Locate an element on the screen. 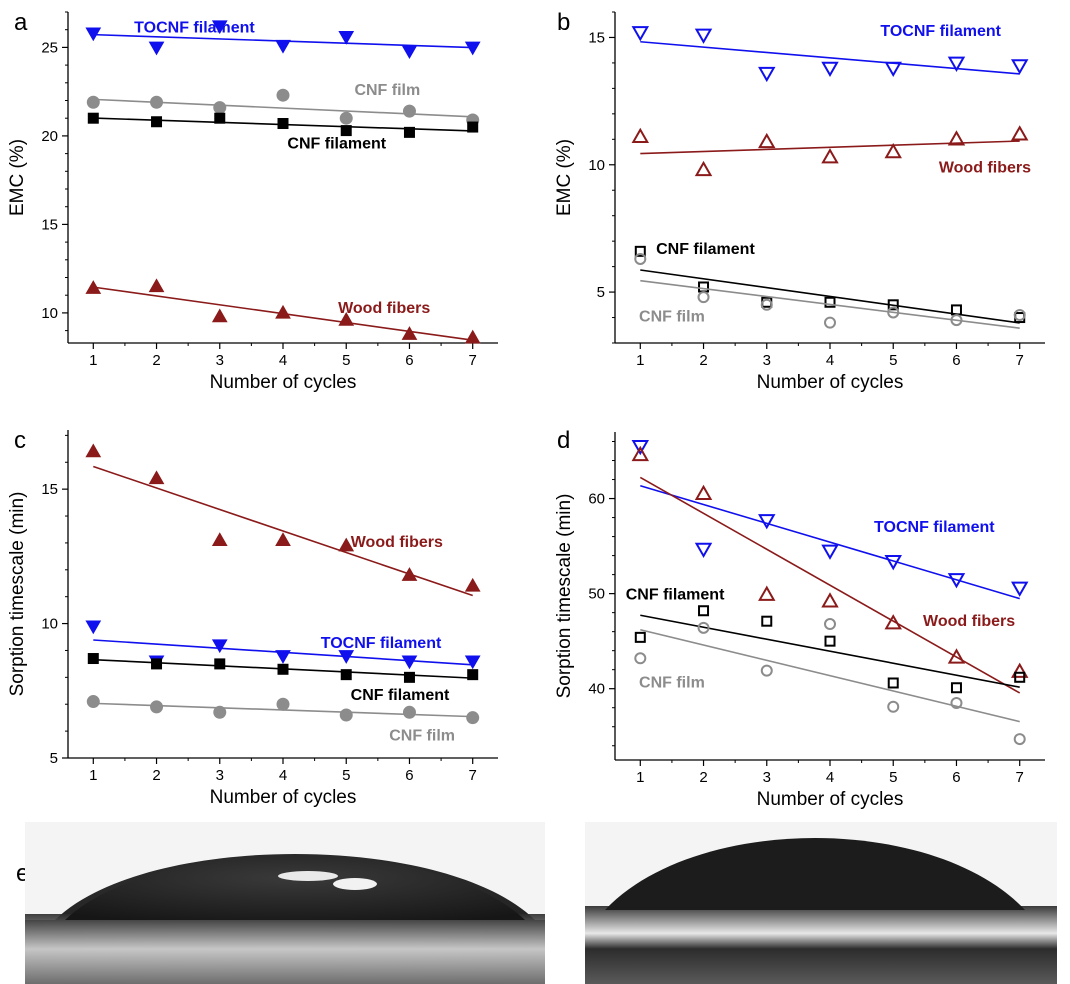  x-tick-label: 4 is located at coordinates (830, 360).